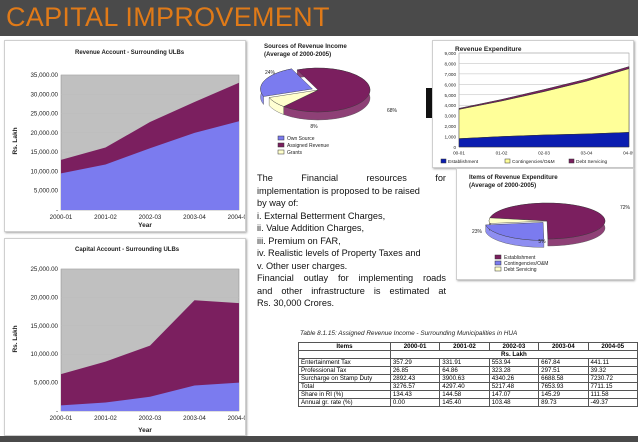 This screenshot has height=442, width=638. What do you see at coordinates (311, 228) in the screenshot?
I see `para-item-2: ii. Value Addition Charges,` at bounding box center [311, 228].